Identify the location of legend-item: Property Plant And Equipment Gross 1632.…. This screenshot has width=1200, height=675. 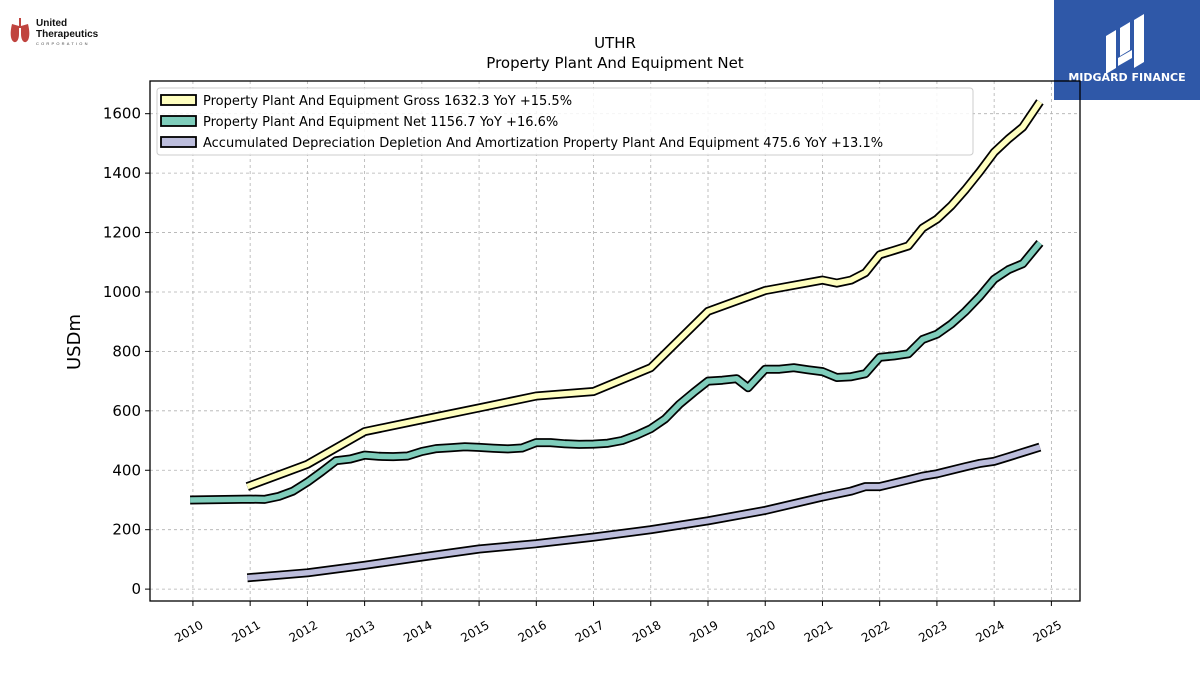
(366, 101).